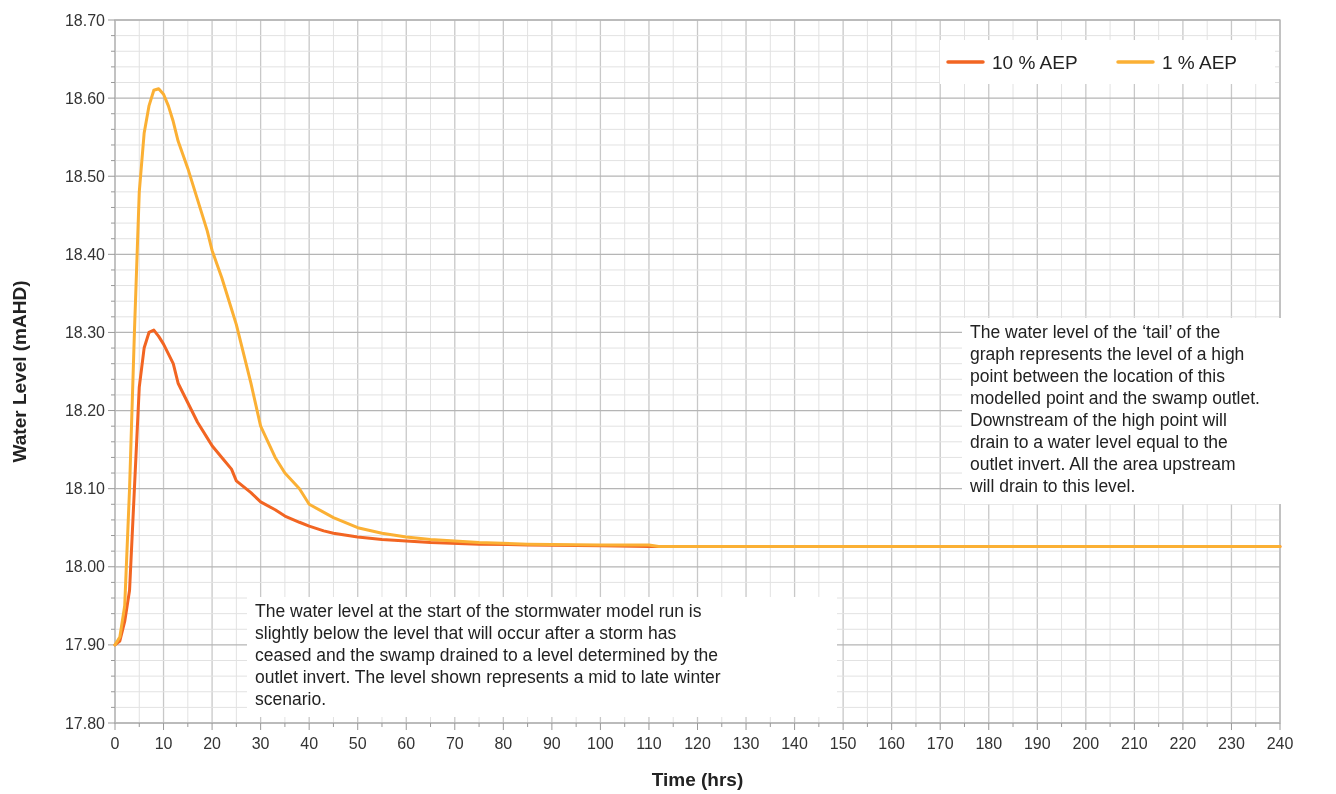  I want to click on legend-label: 10 % AEP, so click(1035, 62).